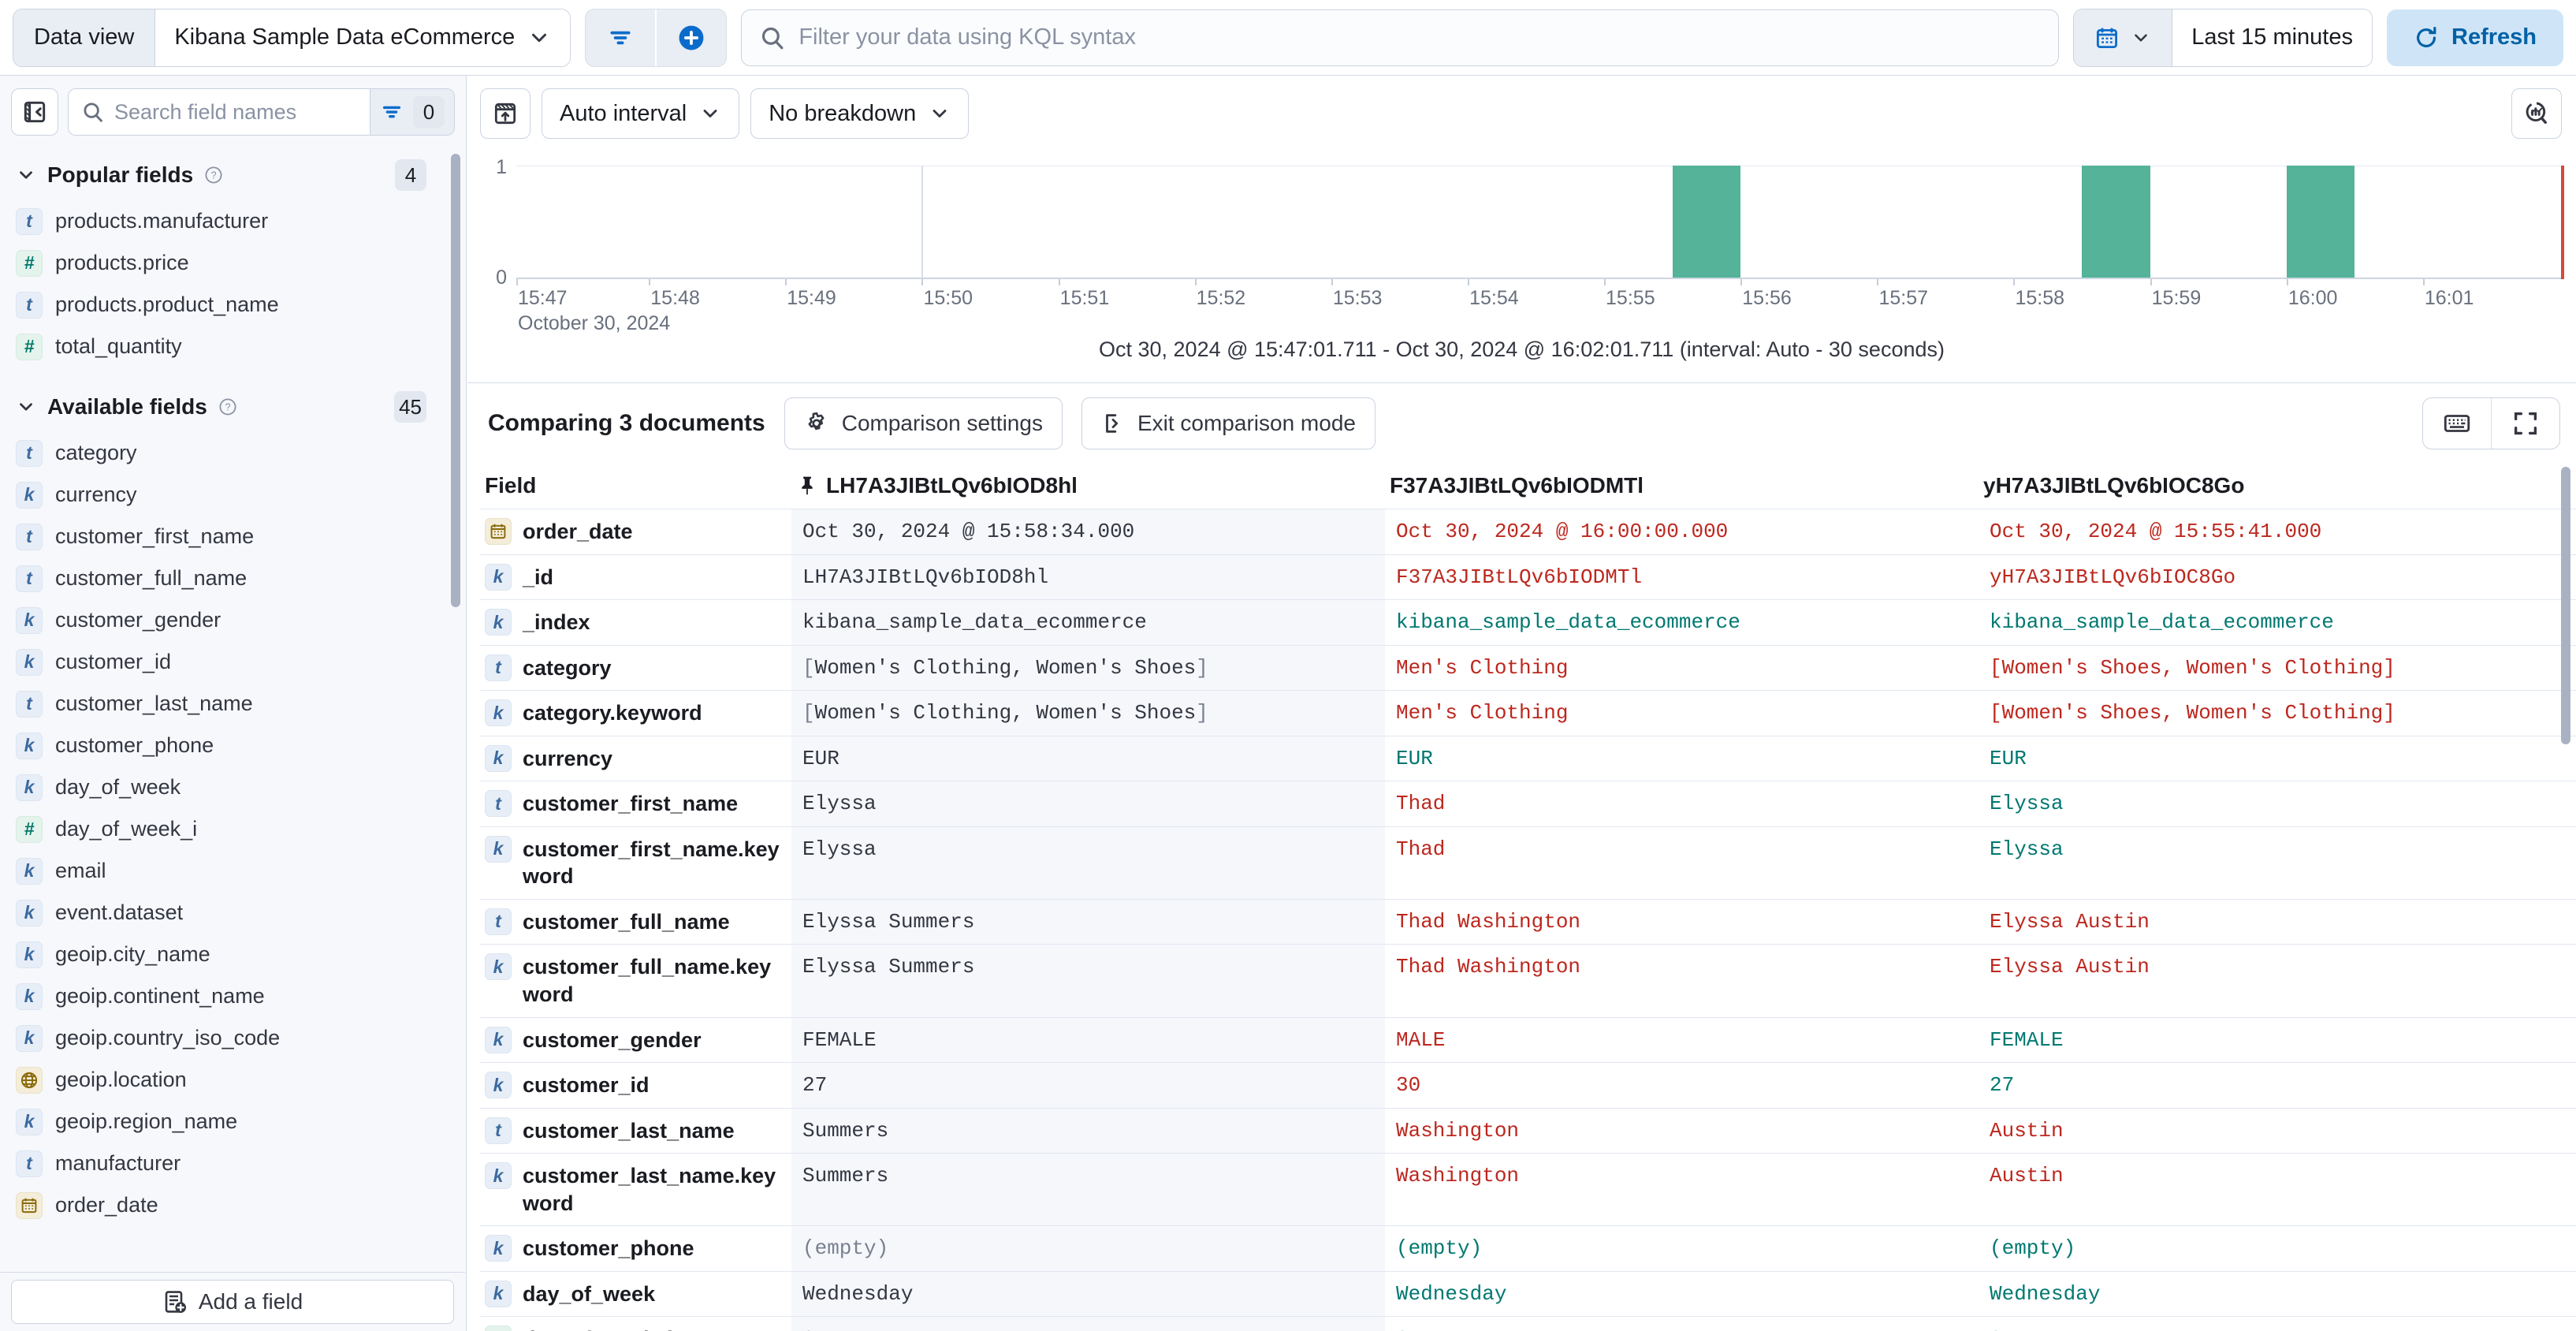 This screenshot has height=1331, width=2576. Describe the element at coordinates (29, 1080) in the screenshot. I see `field-type-icon-geo` at that location.